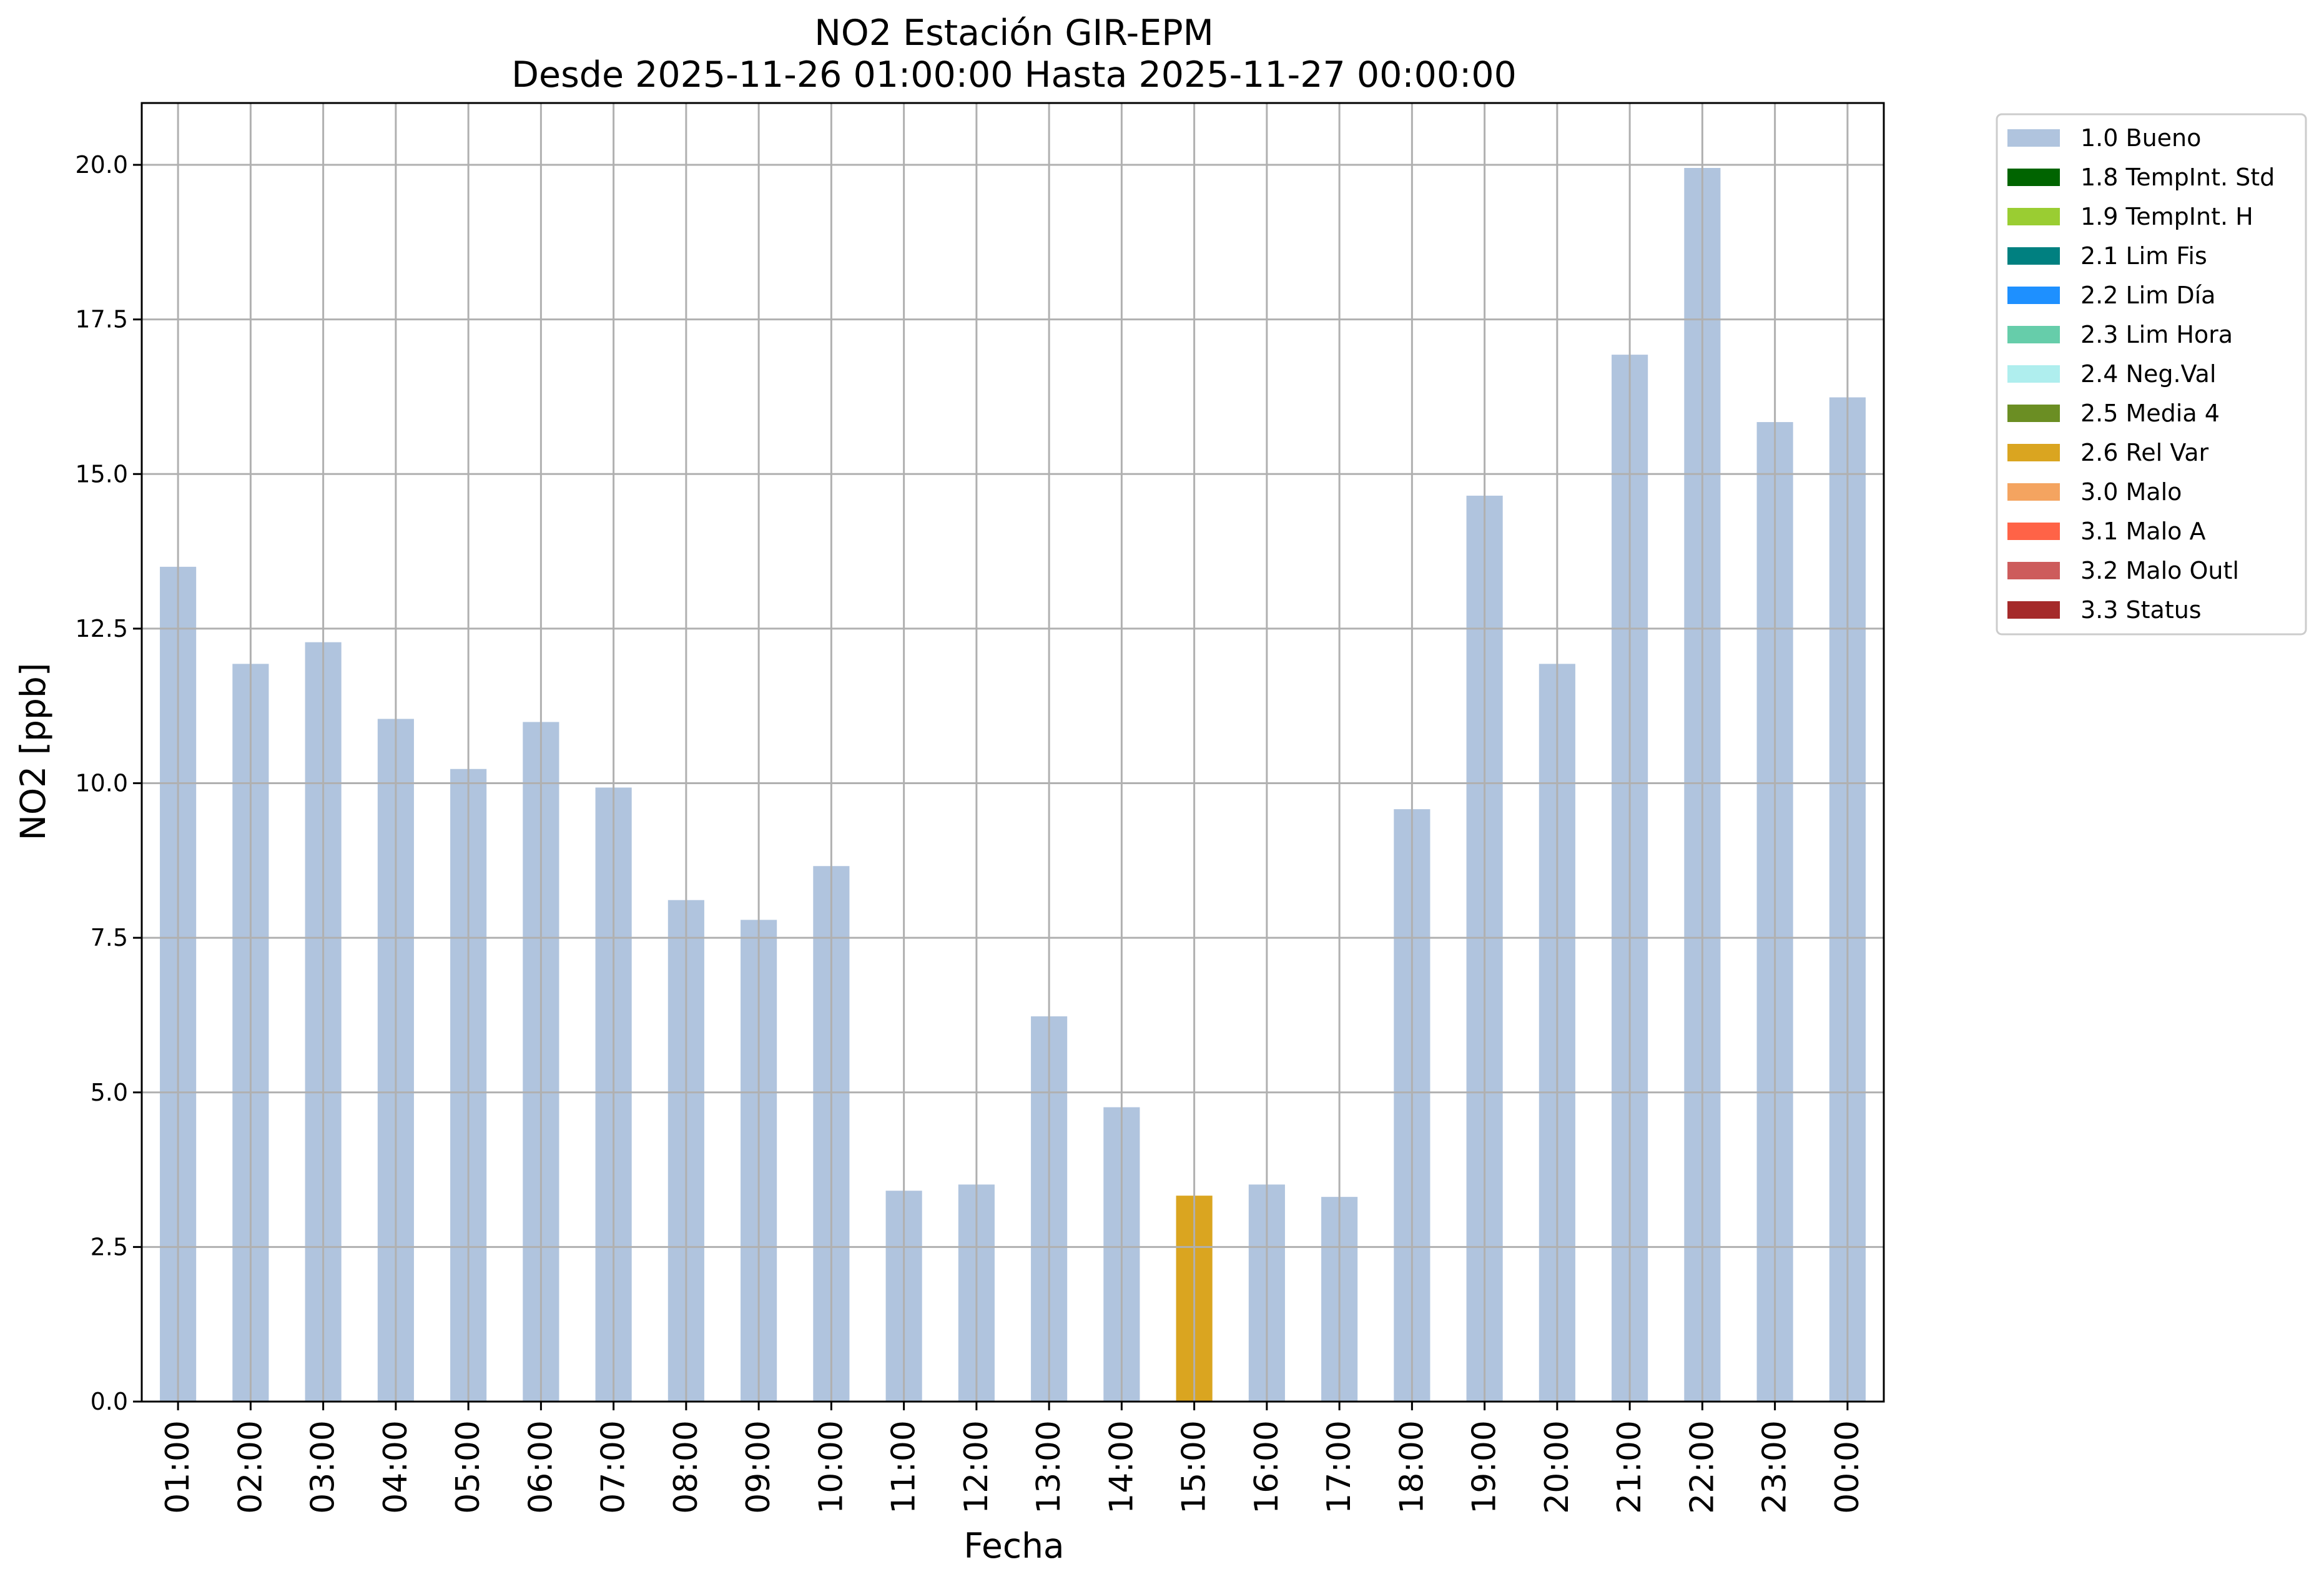 This screenshot has height=1582, width=2324. I want to click on chart-title: NO2 Estación GIR-EPM, so click(1014, 33).